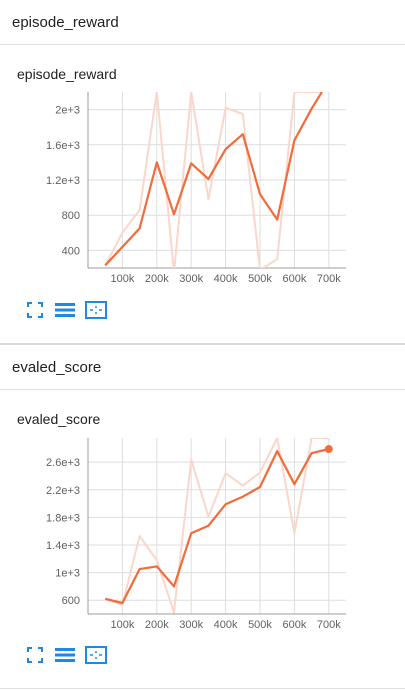 The height and width of the screenshot is (691, 405). Describe the element at coordinates (202, 367) in the screenshot. I see `section-header-evaled-score: evaled_score` at that location.